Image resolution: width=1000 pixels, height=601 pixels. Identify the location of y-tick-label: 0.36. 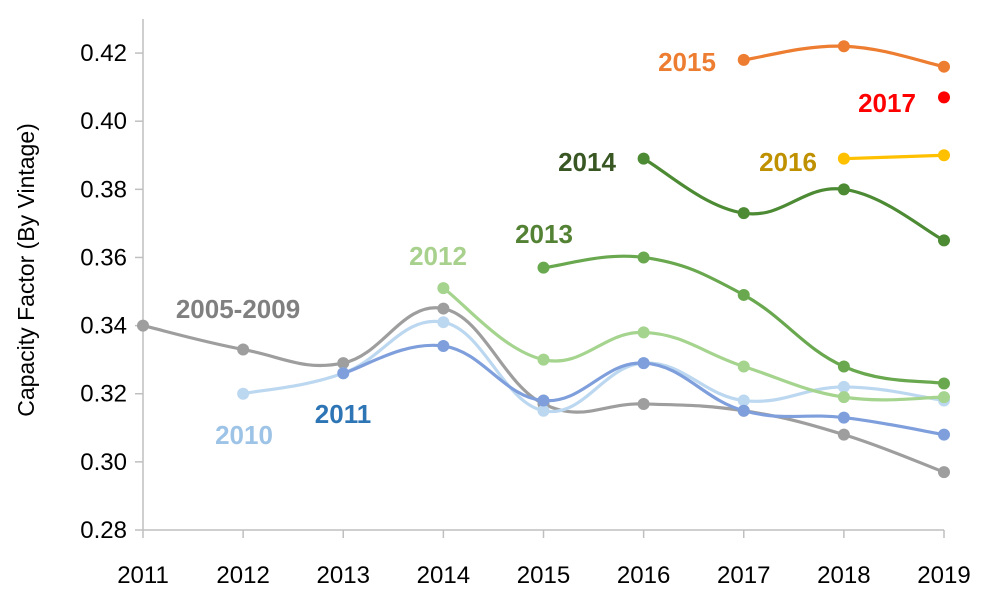
(103, 257).